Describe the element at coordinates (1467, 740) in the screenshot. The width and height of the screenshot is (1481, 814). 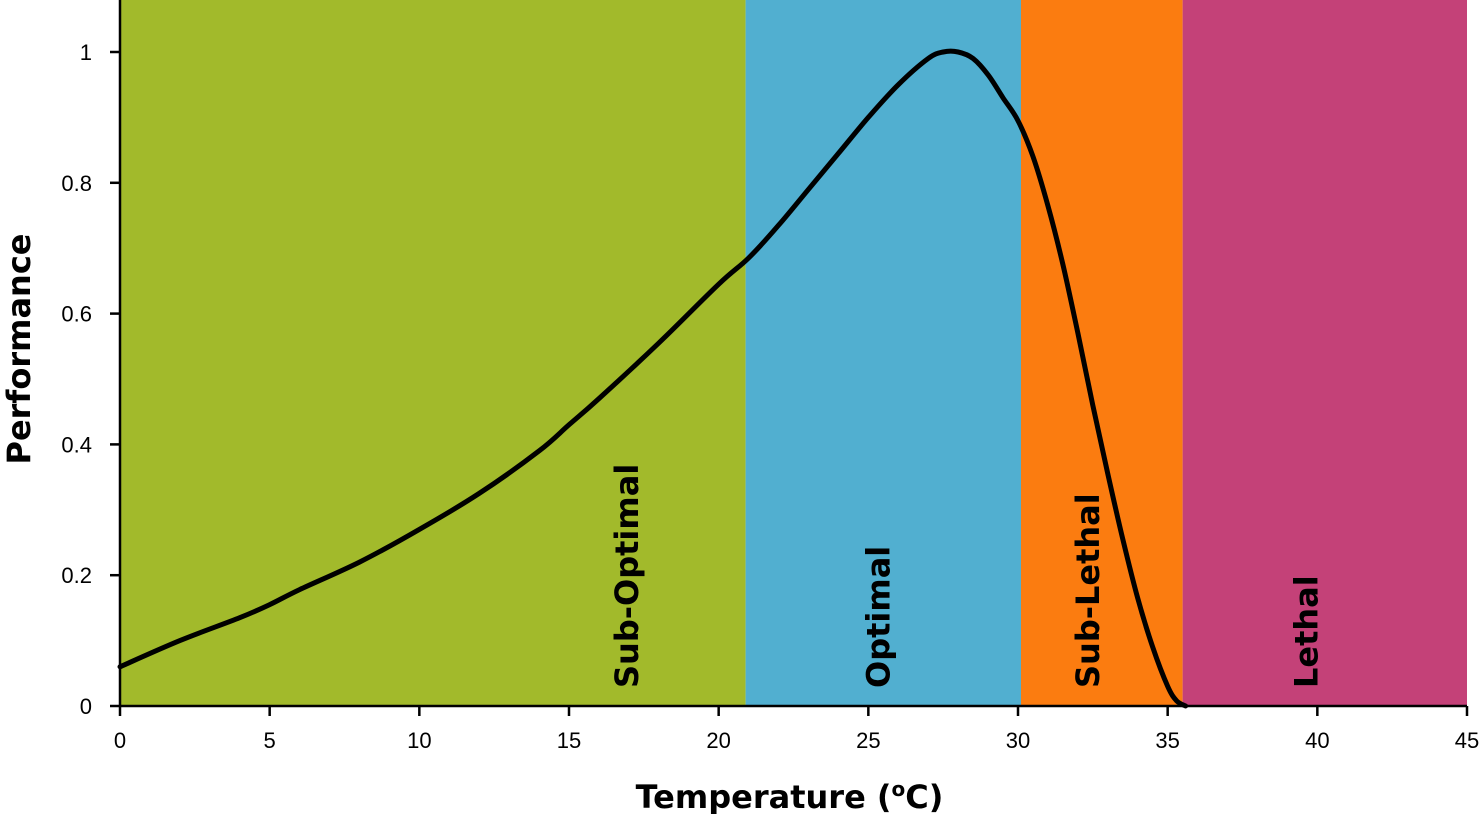
I see `x-tick-label: 45` at that location.